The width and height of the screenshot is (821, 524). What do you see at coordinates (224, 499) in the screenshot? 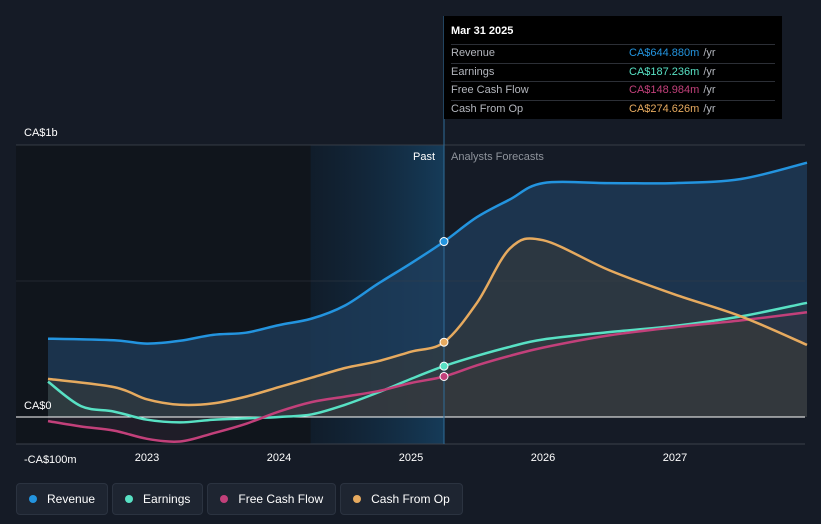
I see `free-cash-flow-dot-icon` at bounding box center [224, 499].